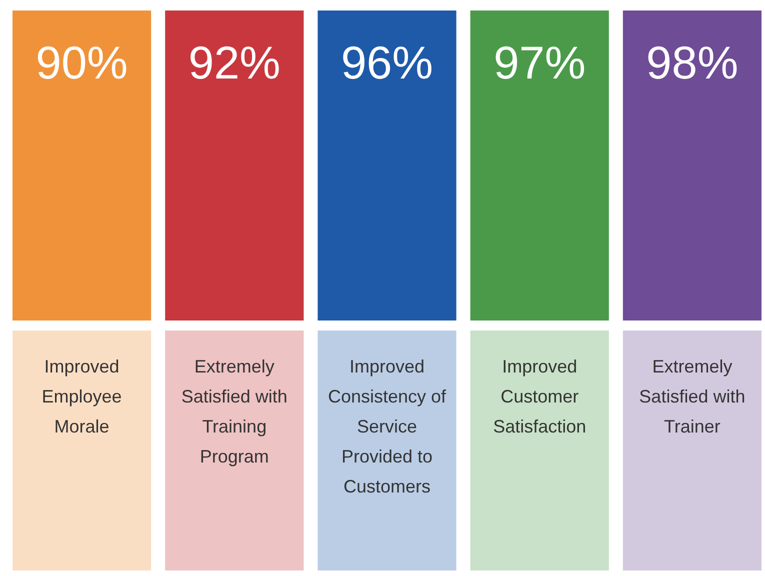  I want to click on data-label: 98%, so click(692, 62).